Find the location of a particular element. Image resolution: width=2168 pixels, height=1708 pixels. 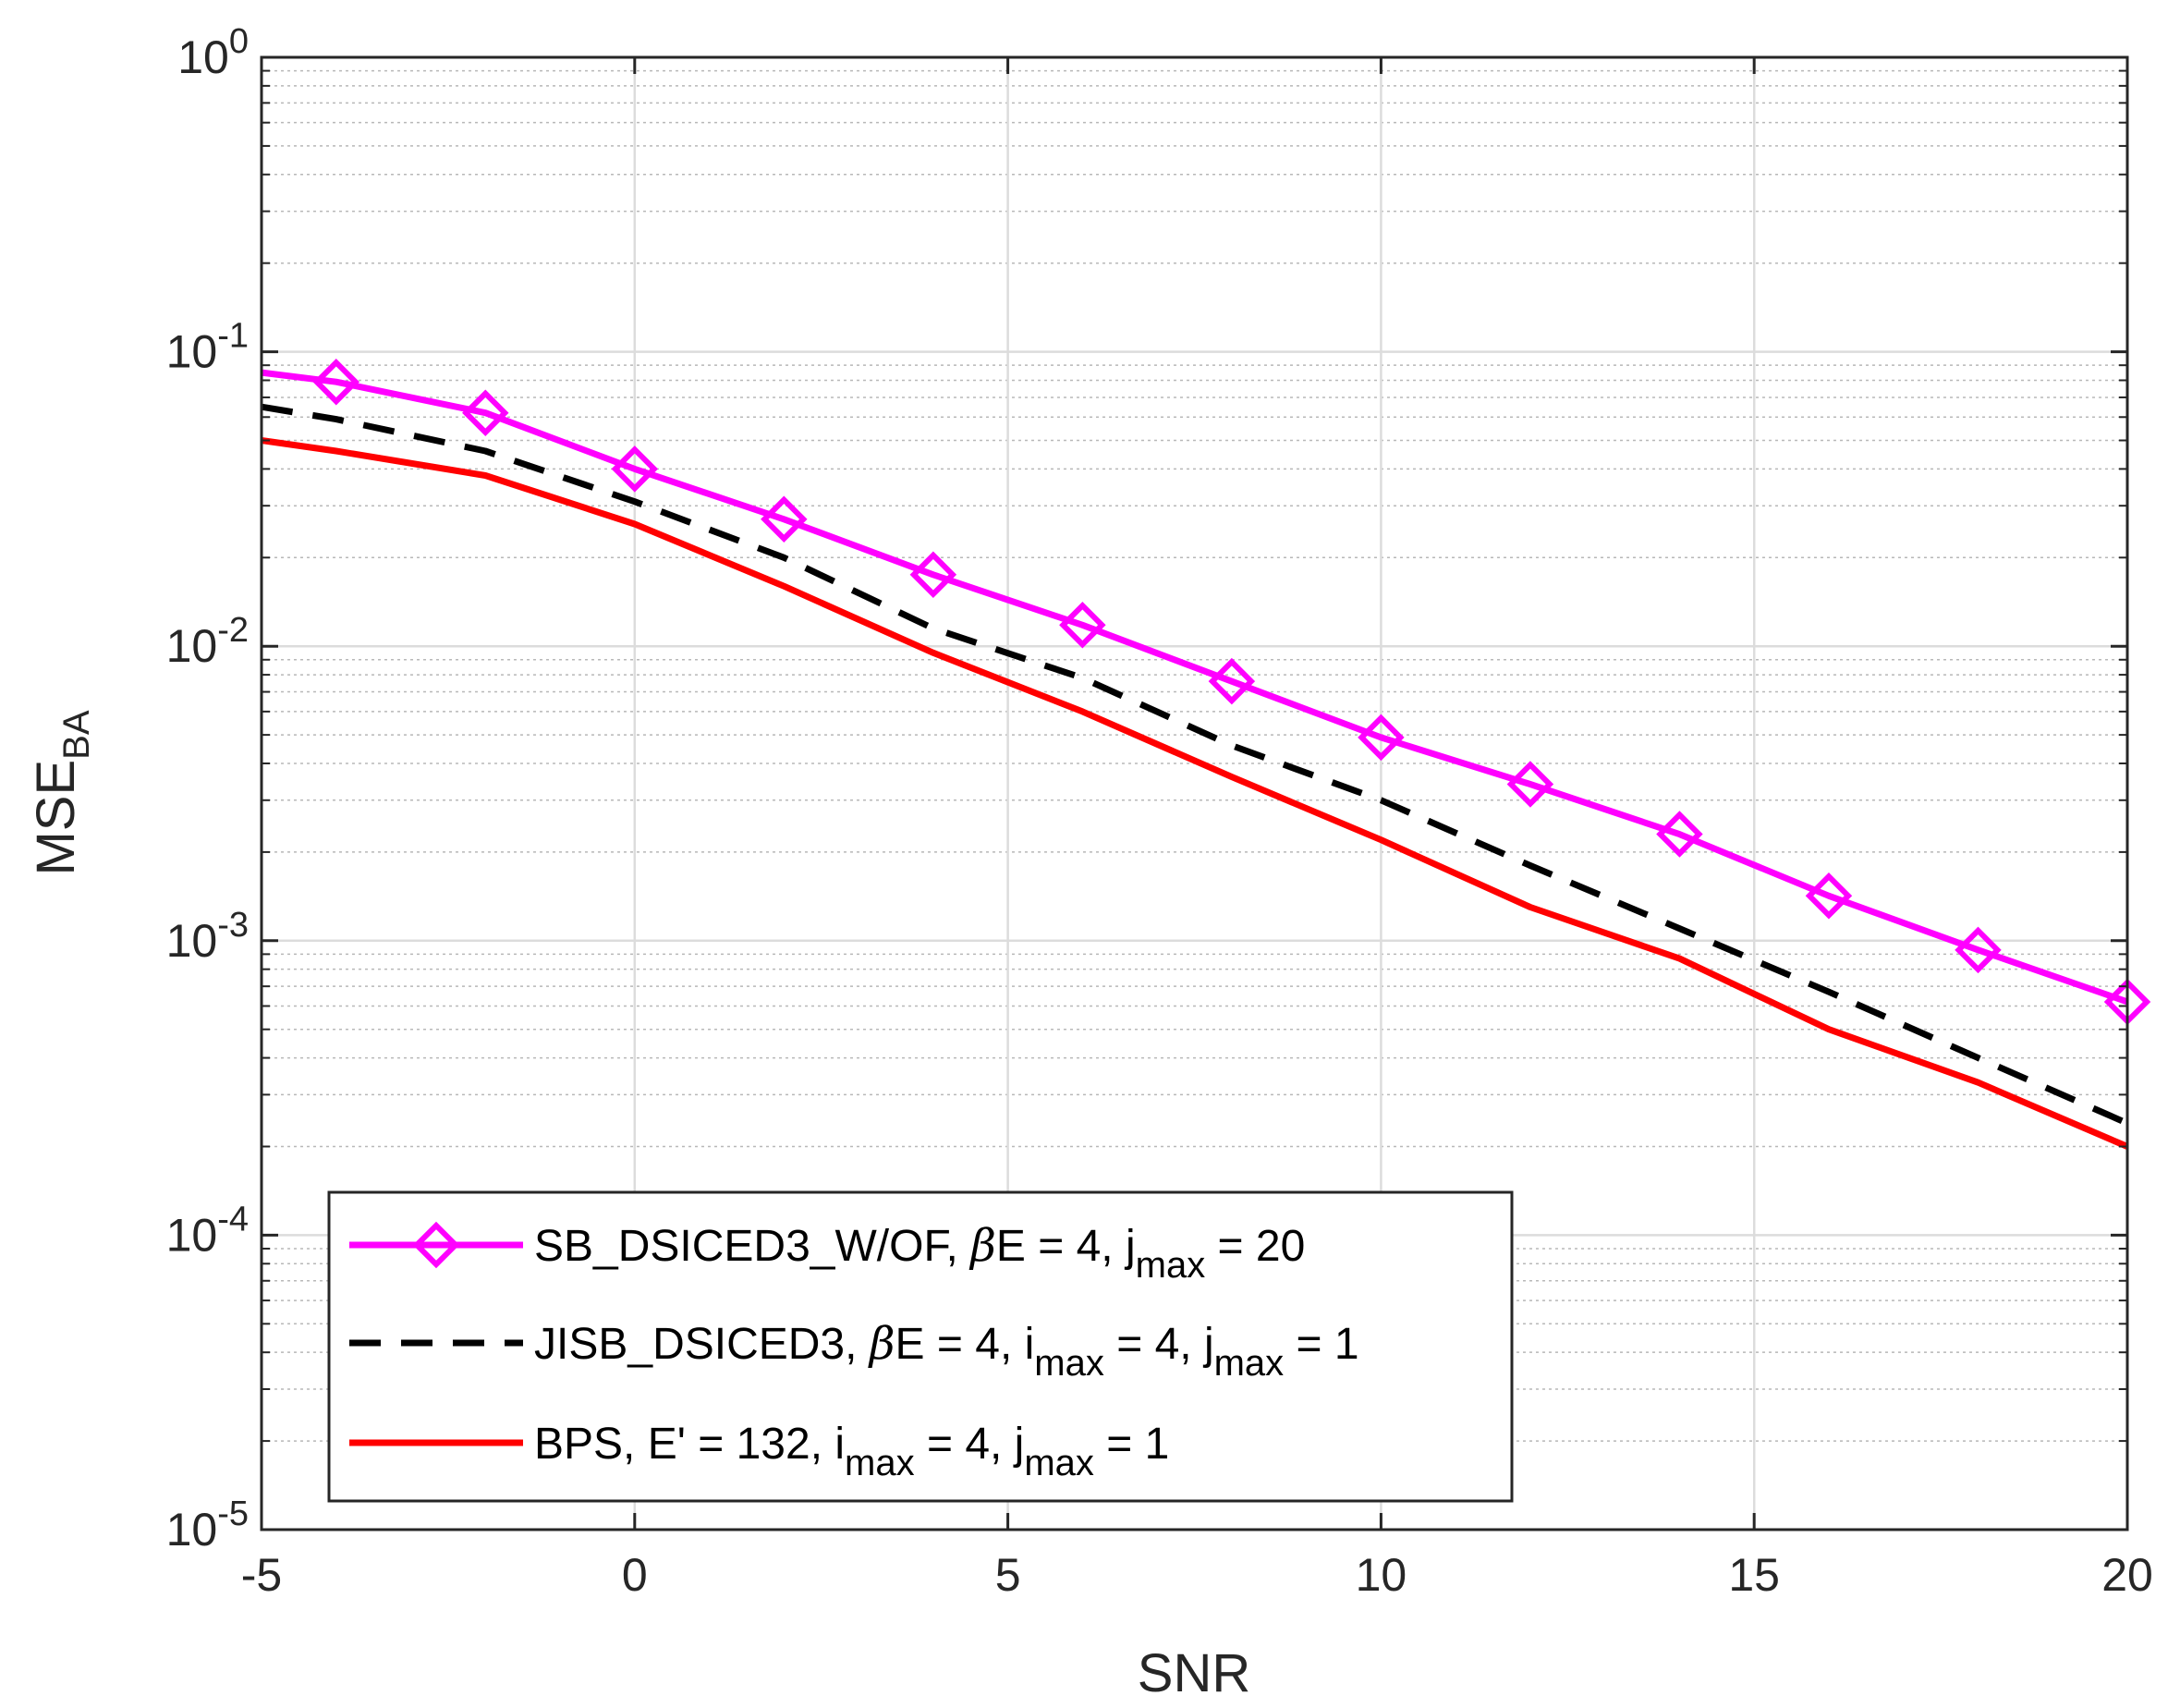

x-tick-label: 20 is located at coordinates (2127, 1575).